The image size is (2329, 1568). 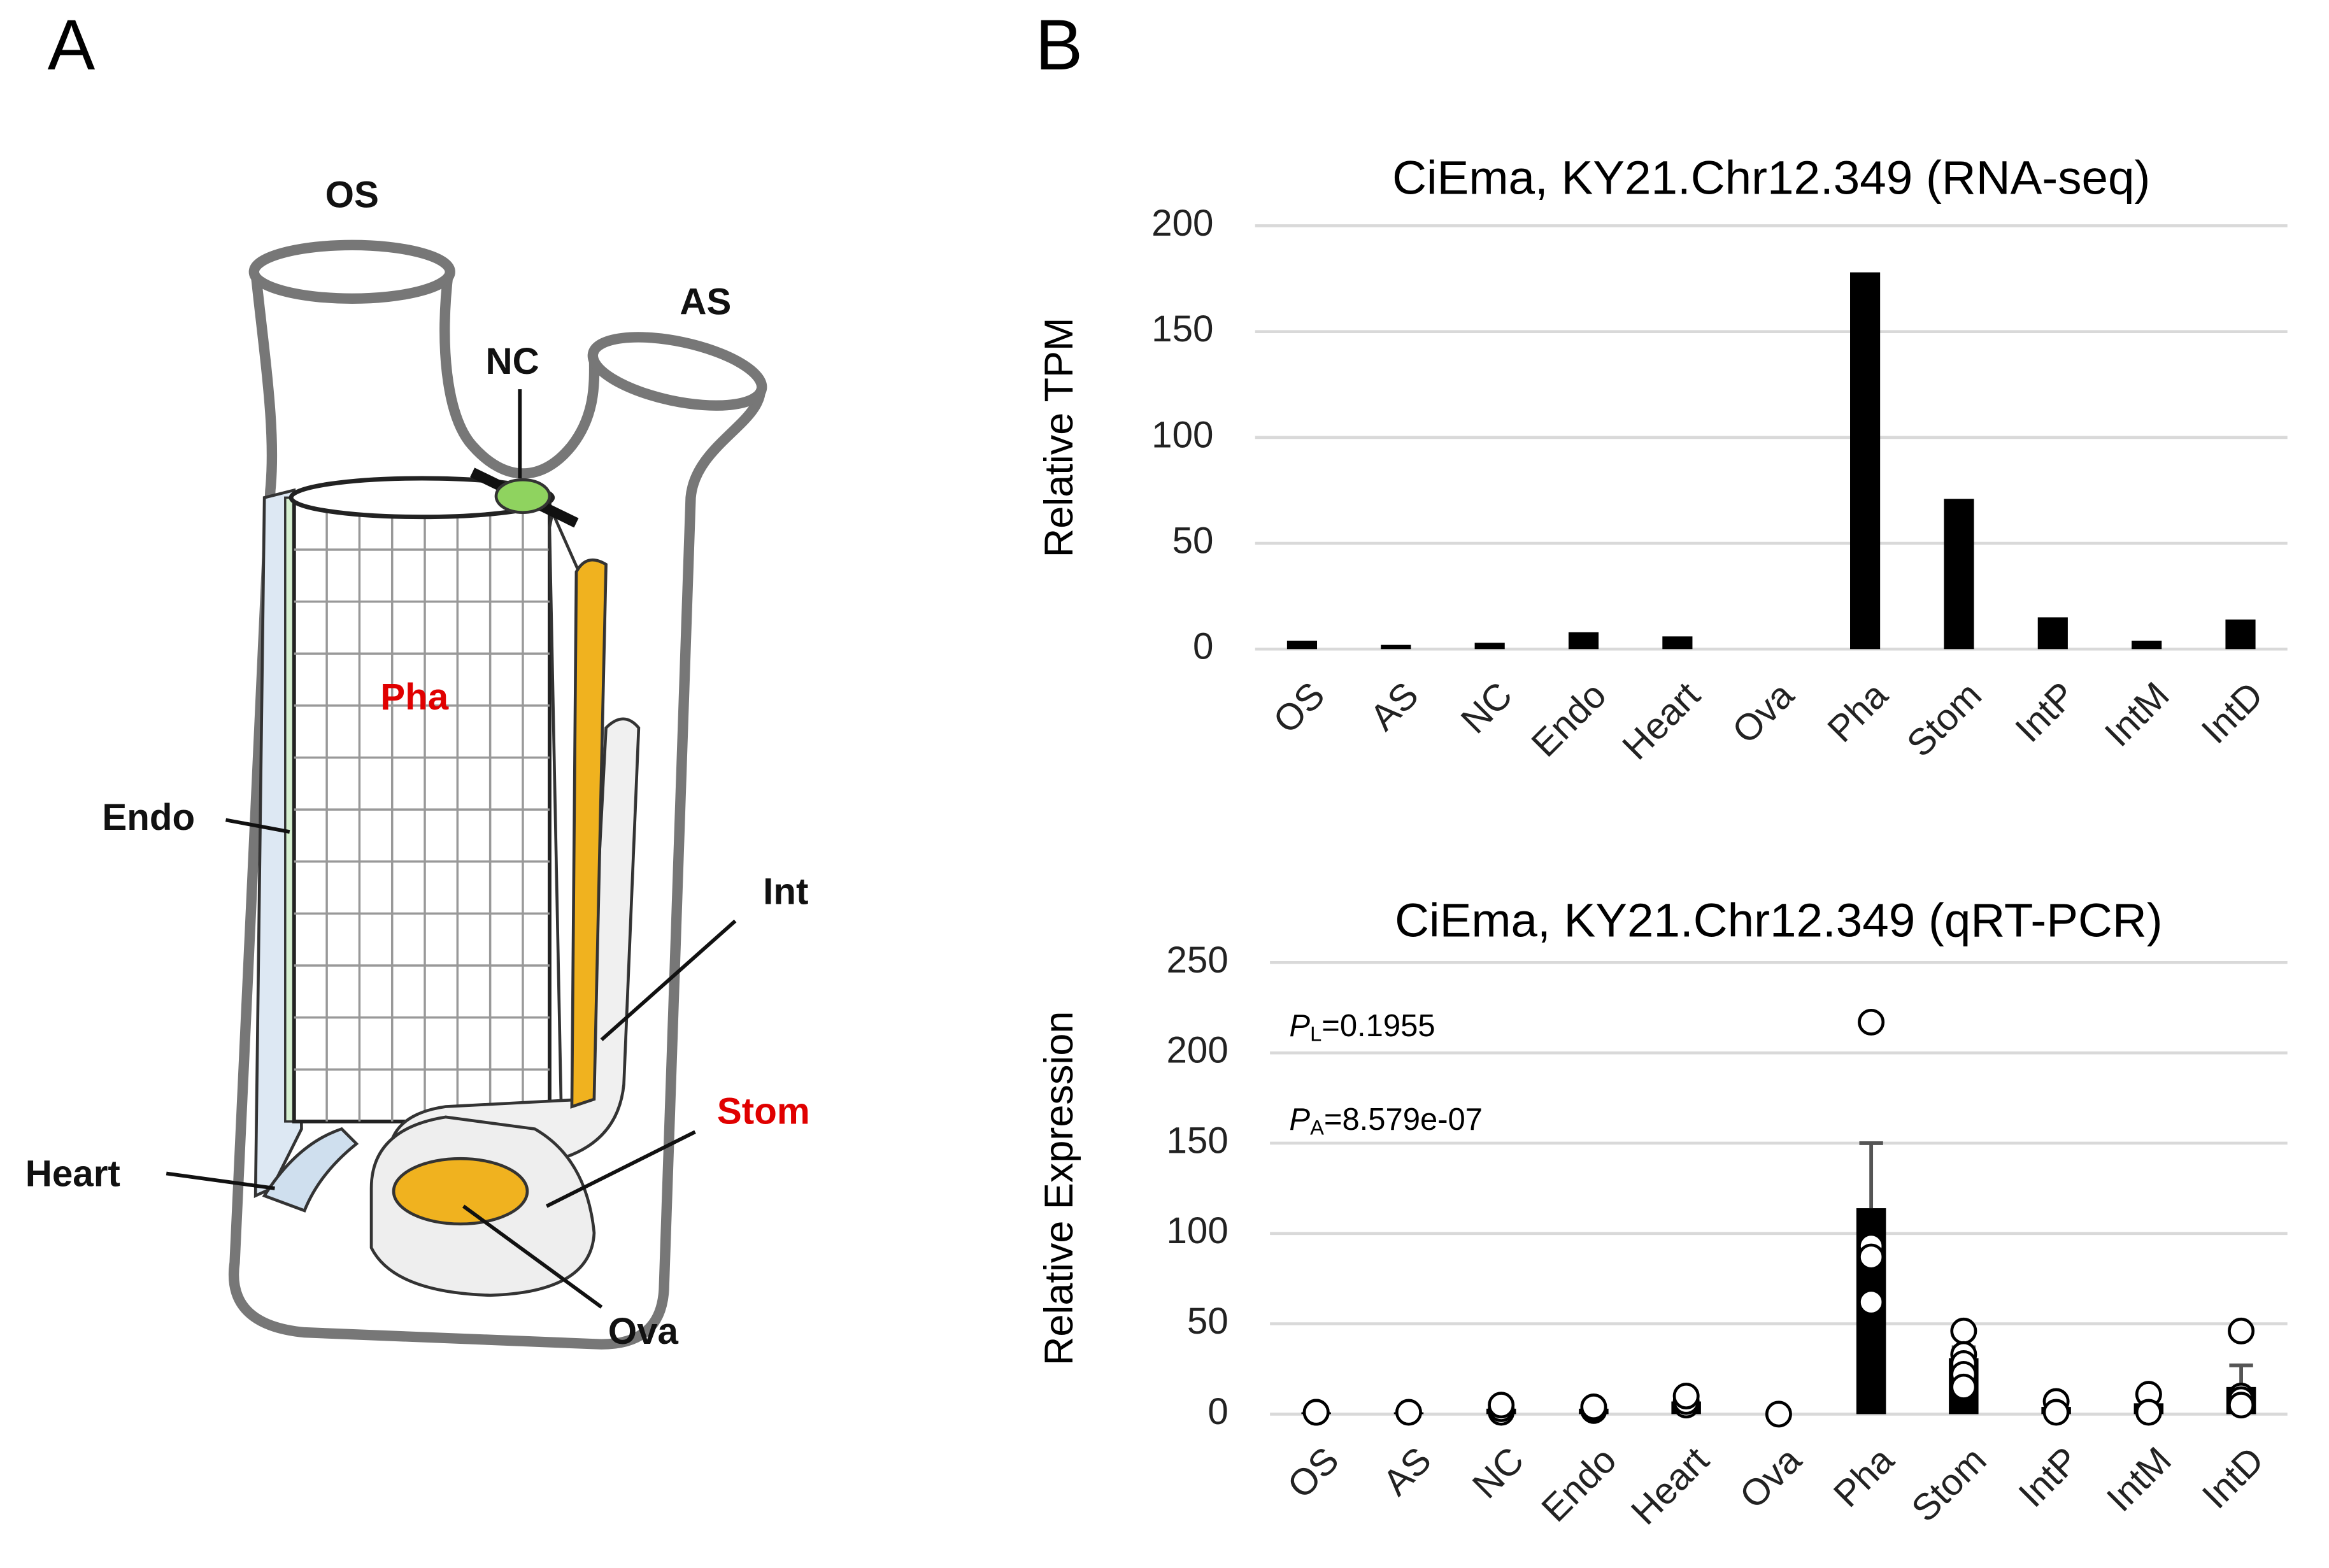 I want to click on diagram-label: Heart, so click(x=72, y=1174).